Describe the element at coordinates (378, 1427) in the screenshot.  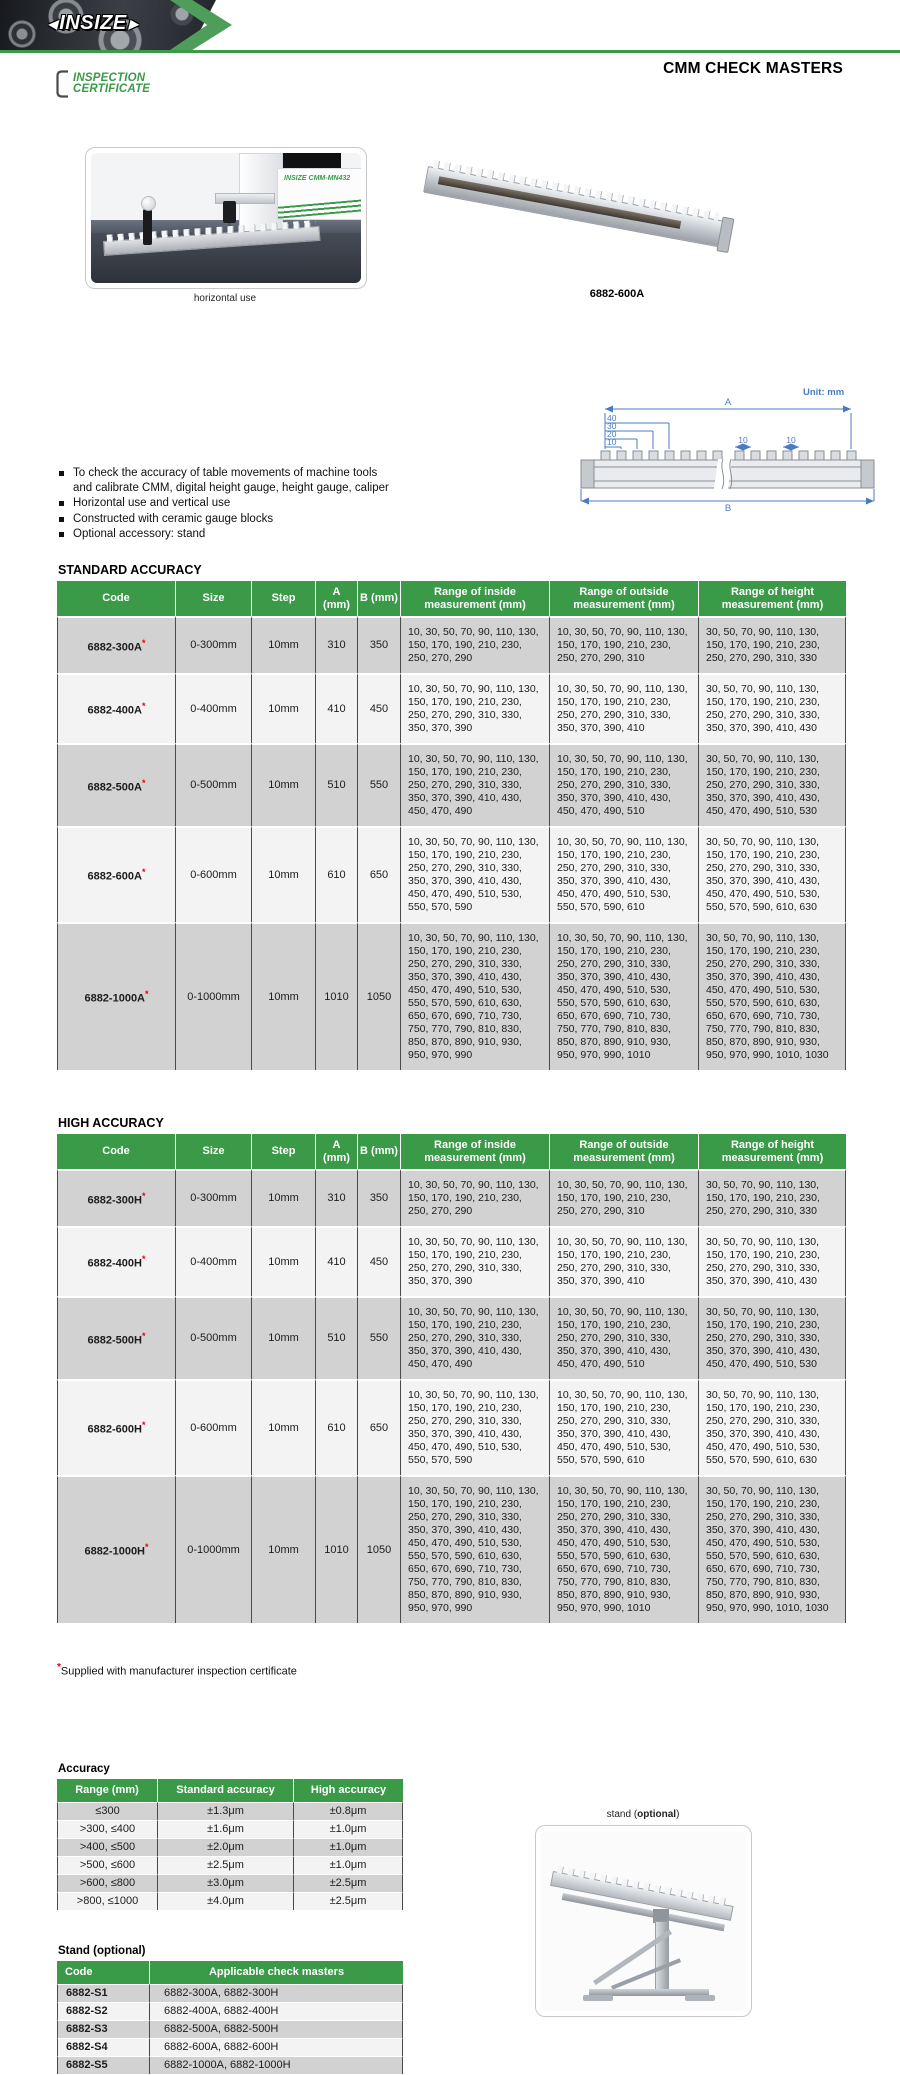
I see `b-cell: 650` at that location.